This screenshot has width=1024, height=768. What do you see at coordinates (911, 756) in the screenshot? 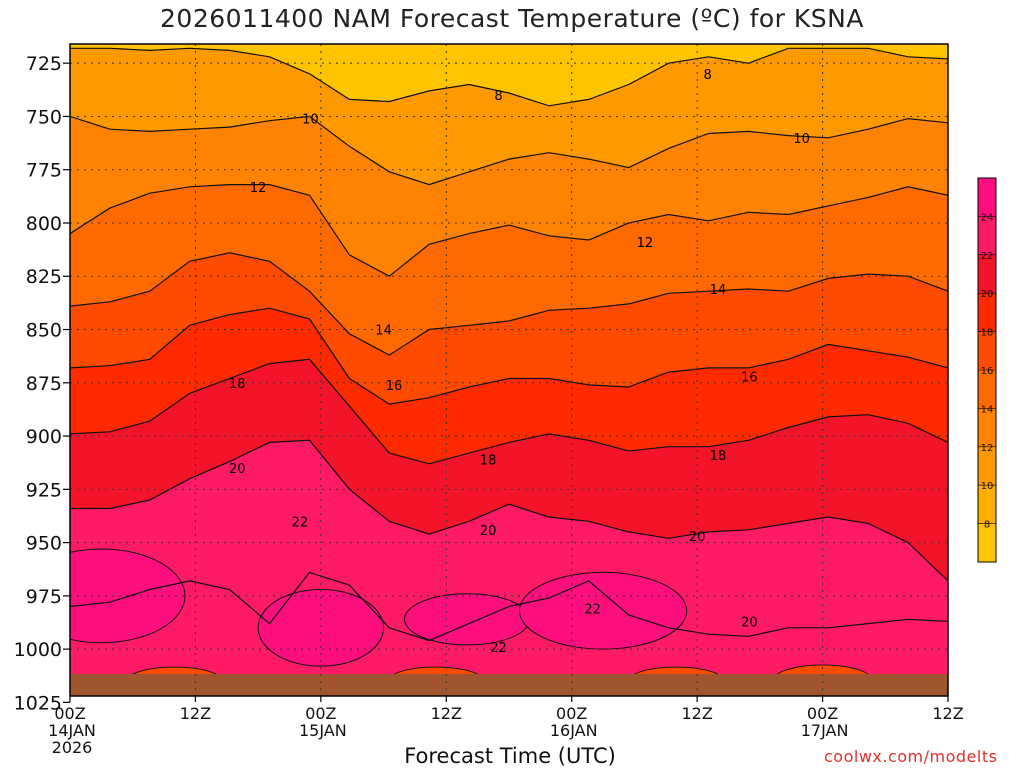
I see `credit-text: coolwx.com/modelts` at bounding box center [911, 756].